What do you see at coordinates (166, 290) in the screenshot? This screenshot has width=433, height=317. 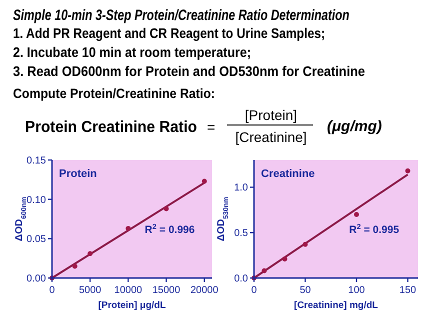 I see `x-tick-label: 15000` at bounding box center [166, 290].